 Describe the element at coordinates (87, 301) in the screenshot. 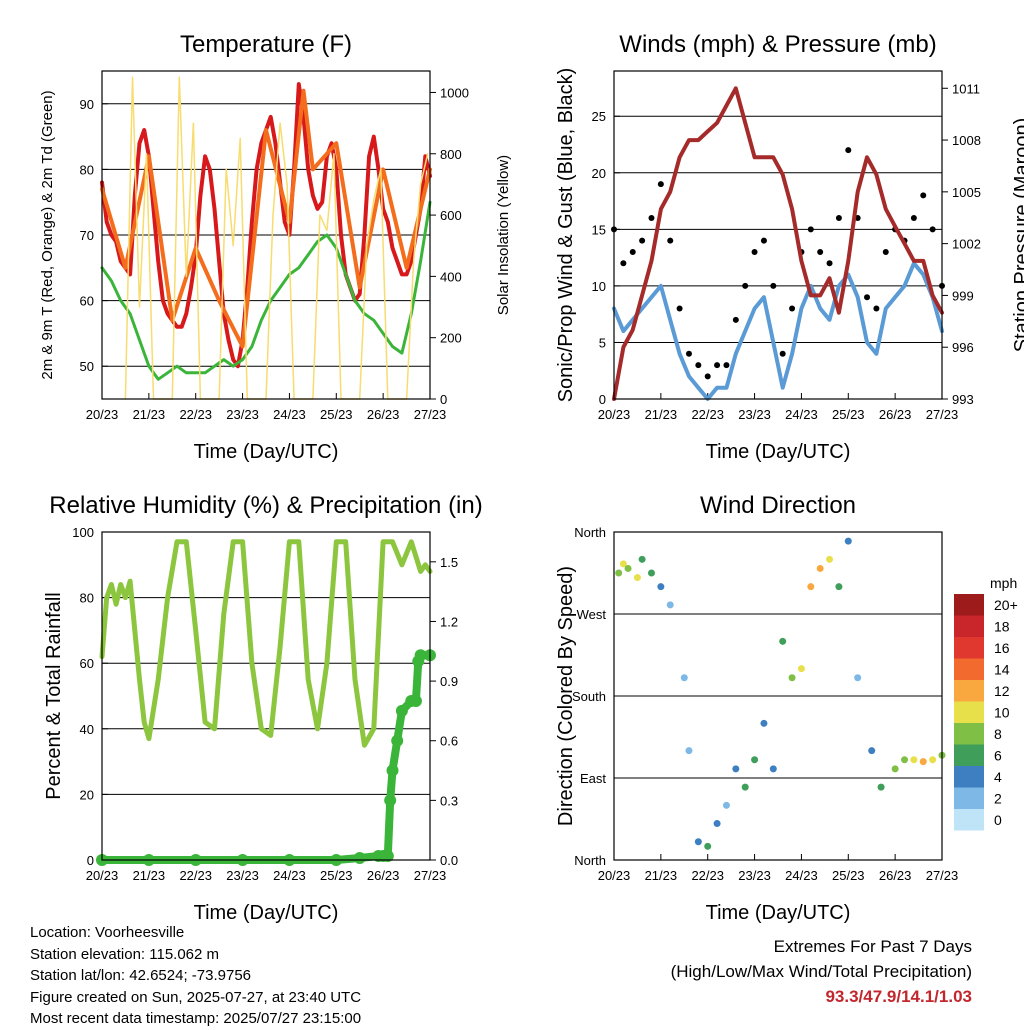

I see `y-tick-label: 60` at that location.